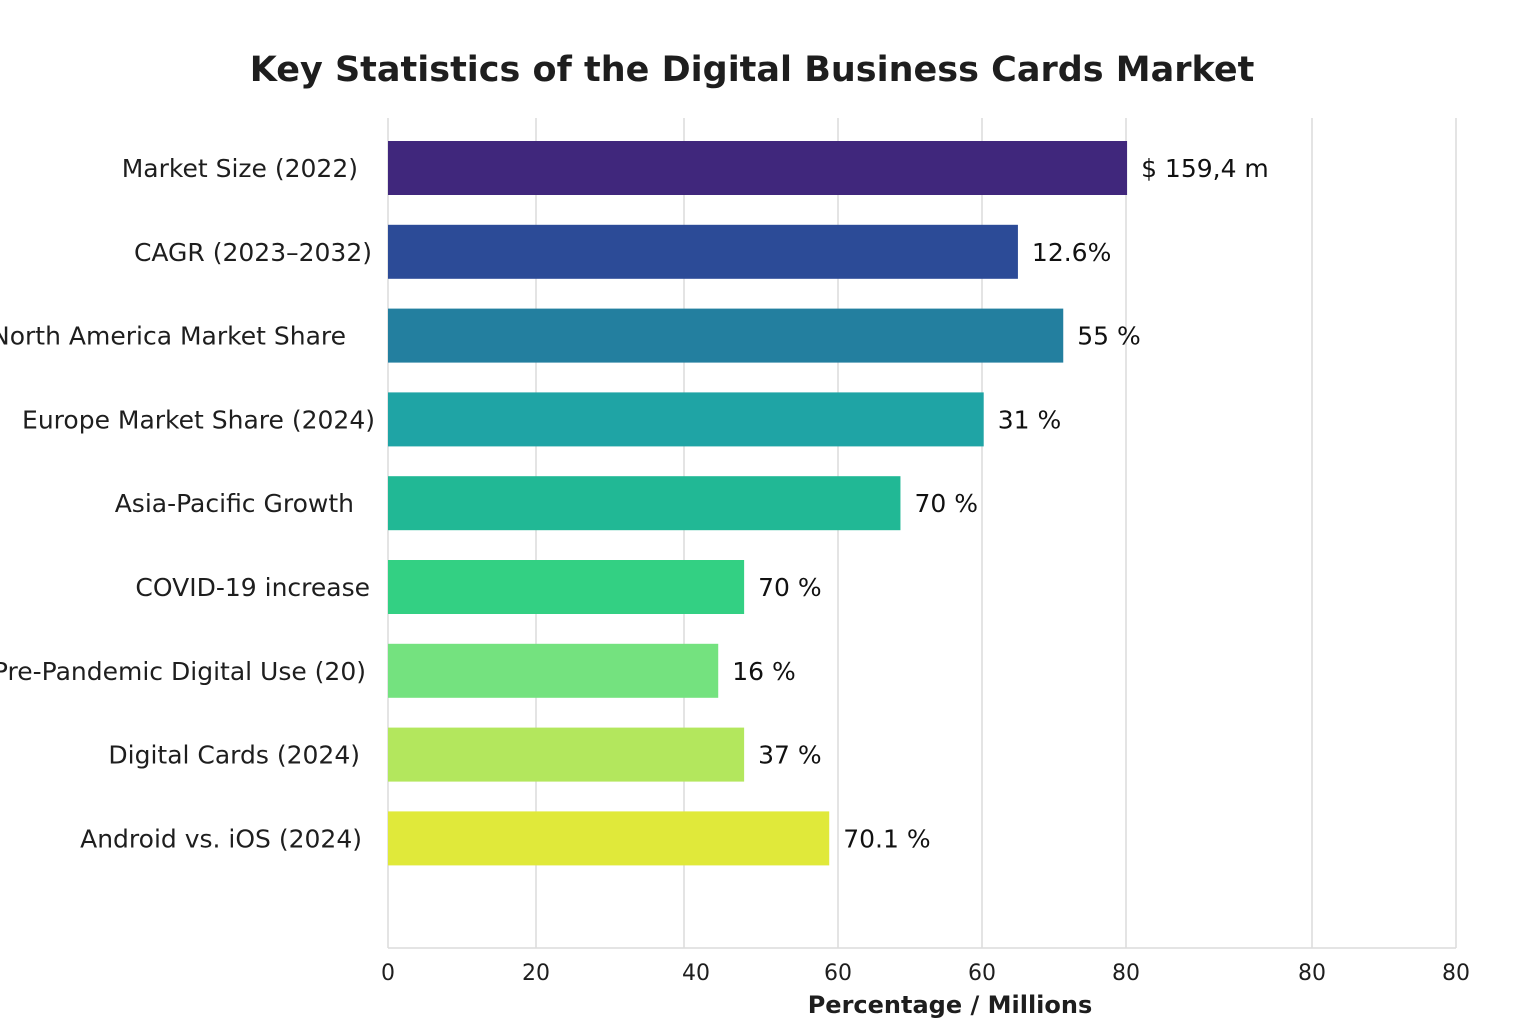  Describe the element at coordinates (253, 252) in the screenshot. I see `category-label: CAGR (2023–2032)` at that location.